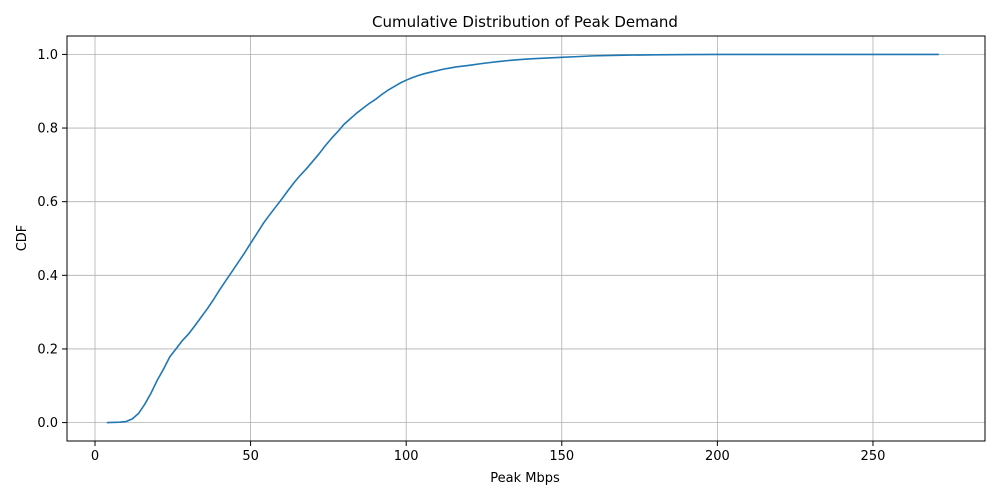  I want to click on y-tick-label: 0.8, so click(47, 129).